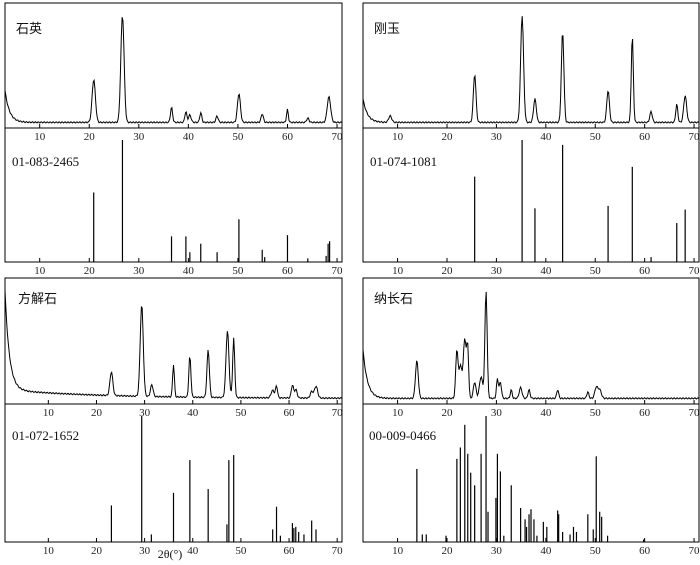  I want to click on panel-title-corundum: 刚玉, so click(387, 29).